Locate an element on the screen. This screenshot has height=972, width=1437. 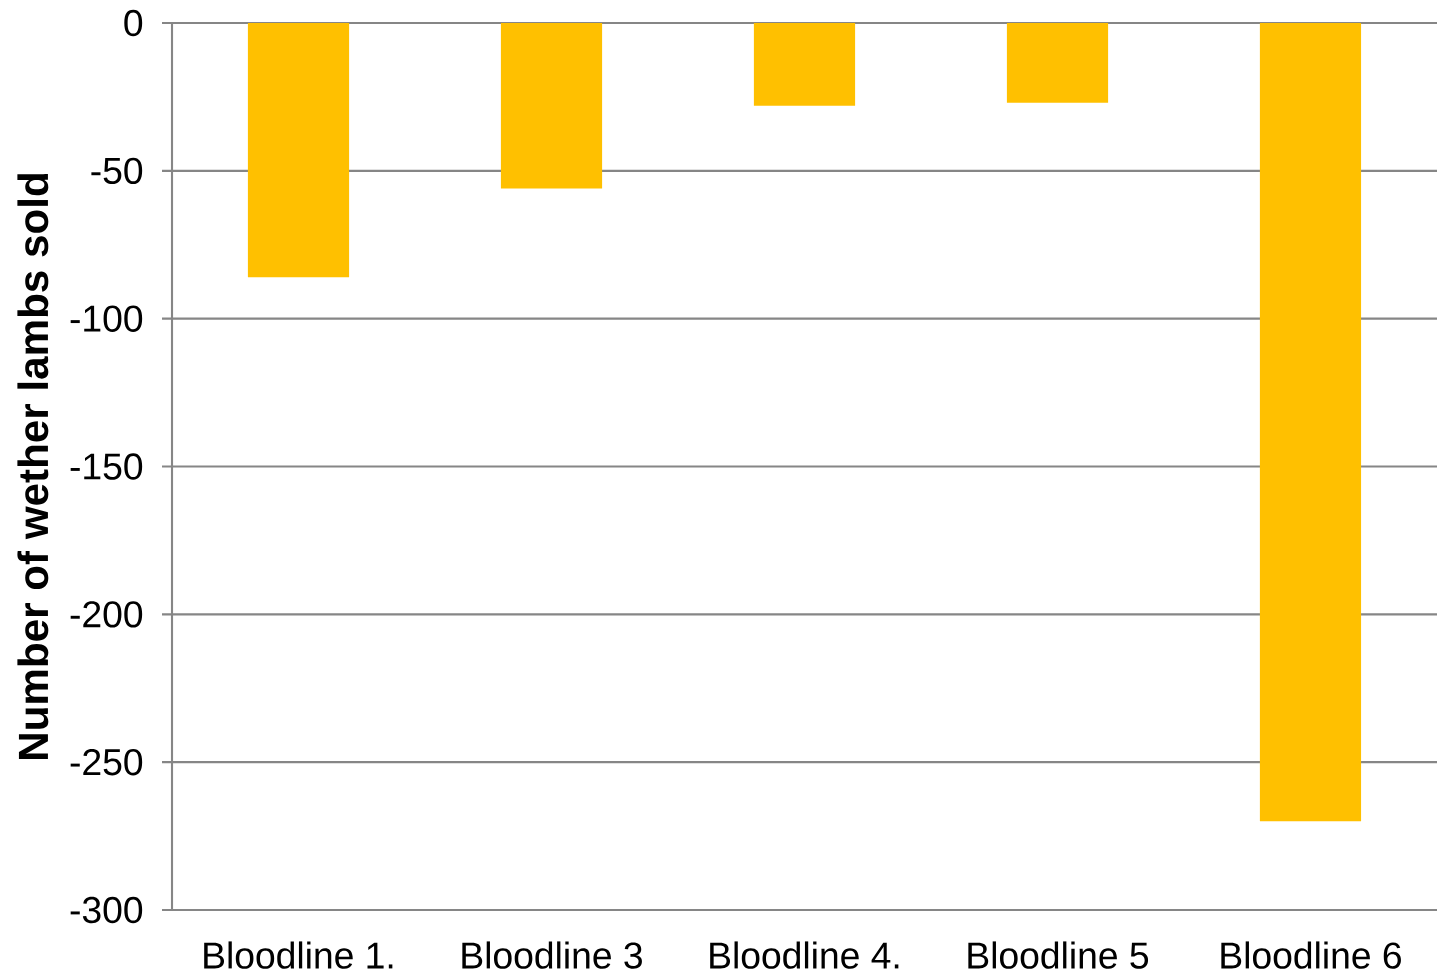
y-tick-label: -300 is located at coordinates (106, 910).